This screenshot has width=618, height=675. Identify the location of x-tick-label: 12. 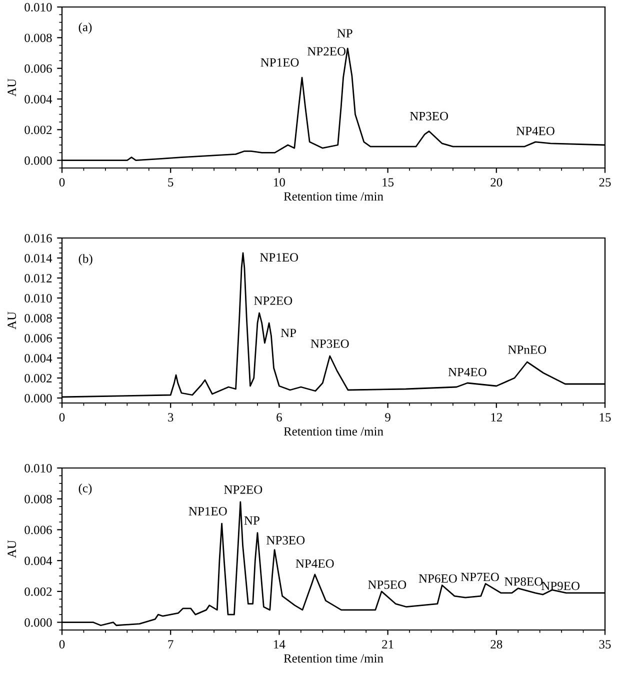
(496, 417).